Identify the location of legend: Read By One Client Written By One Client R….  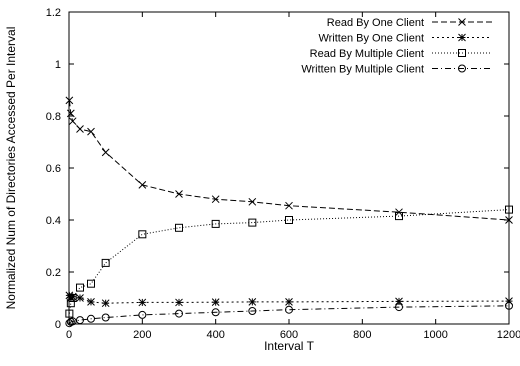
(396, 46).